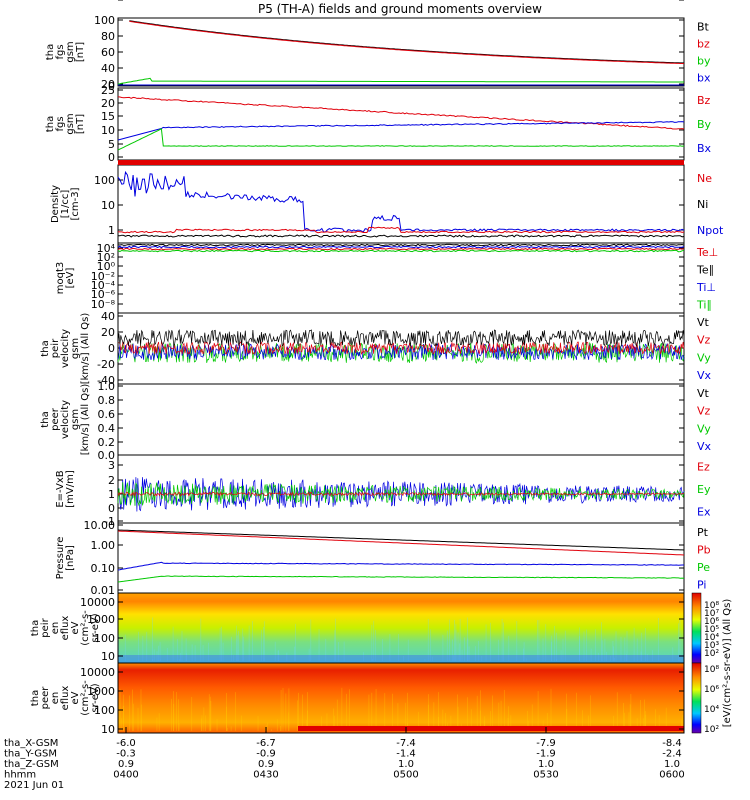  What do you see at coordinates (704, 428) in the screenshot?
I see `legend-peer_v-green: Vy` at bounding box center [704, 428].